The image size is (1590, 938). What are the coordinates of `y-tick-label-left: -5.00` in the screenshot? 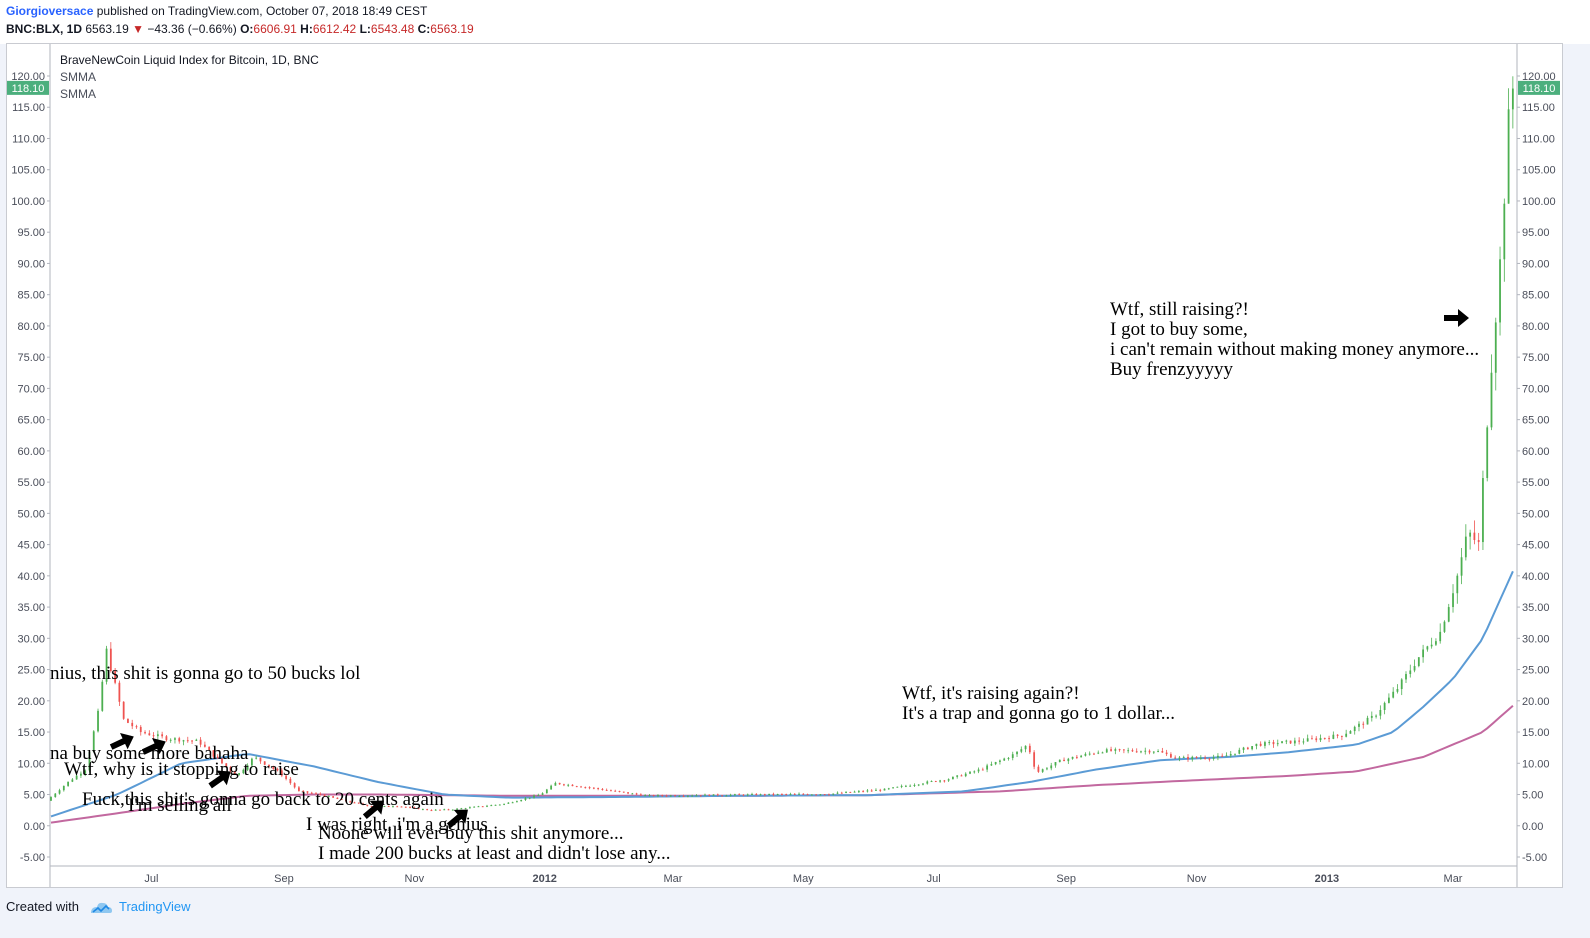 It's located at (32, 858).